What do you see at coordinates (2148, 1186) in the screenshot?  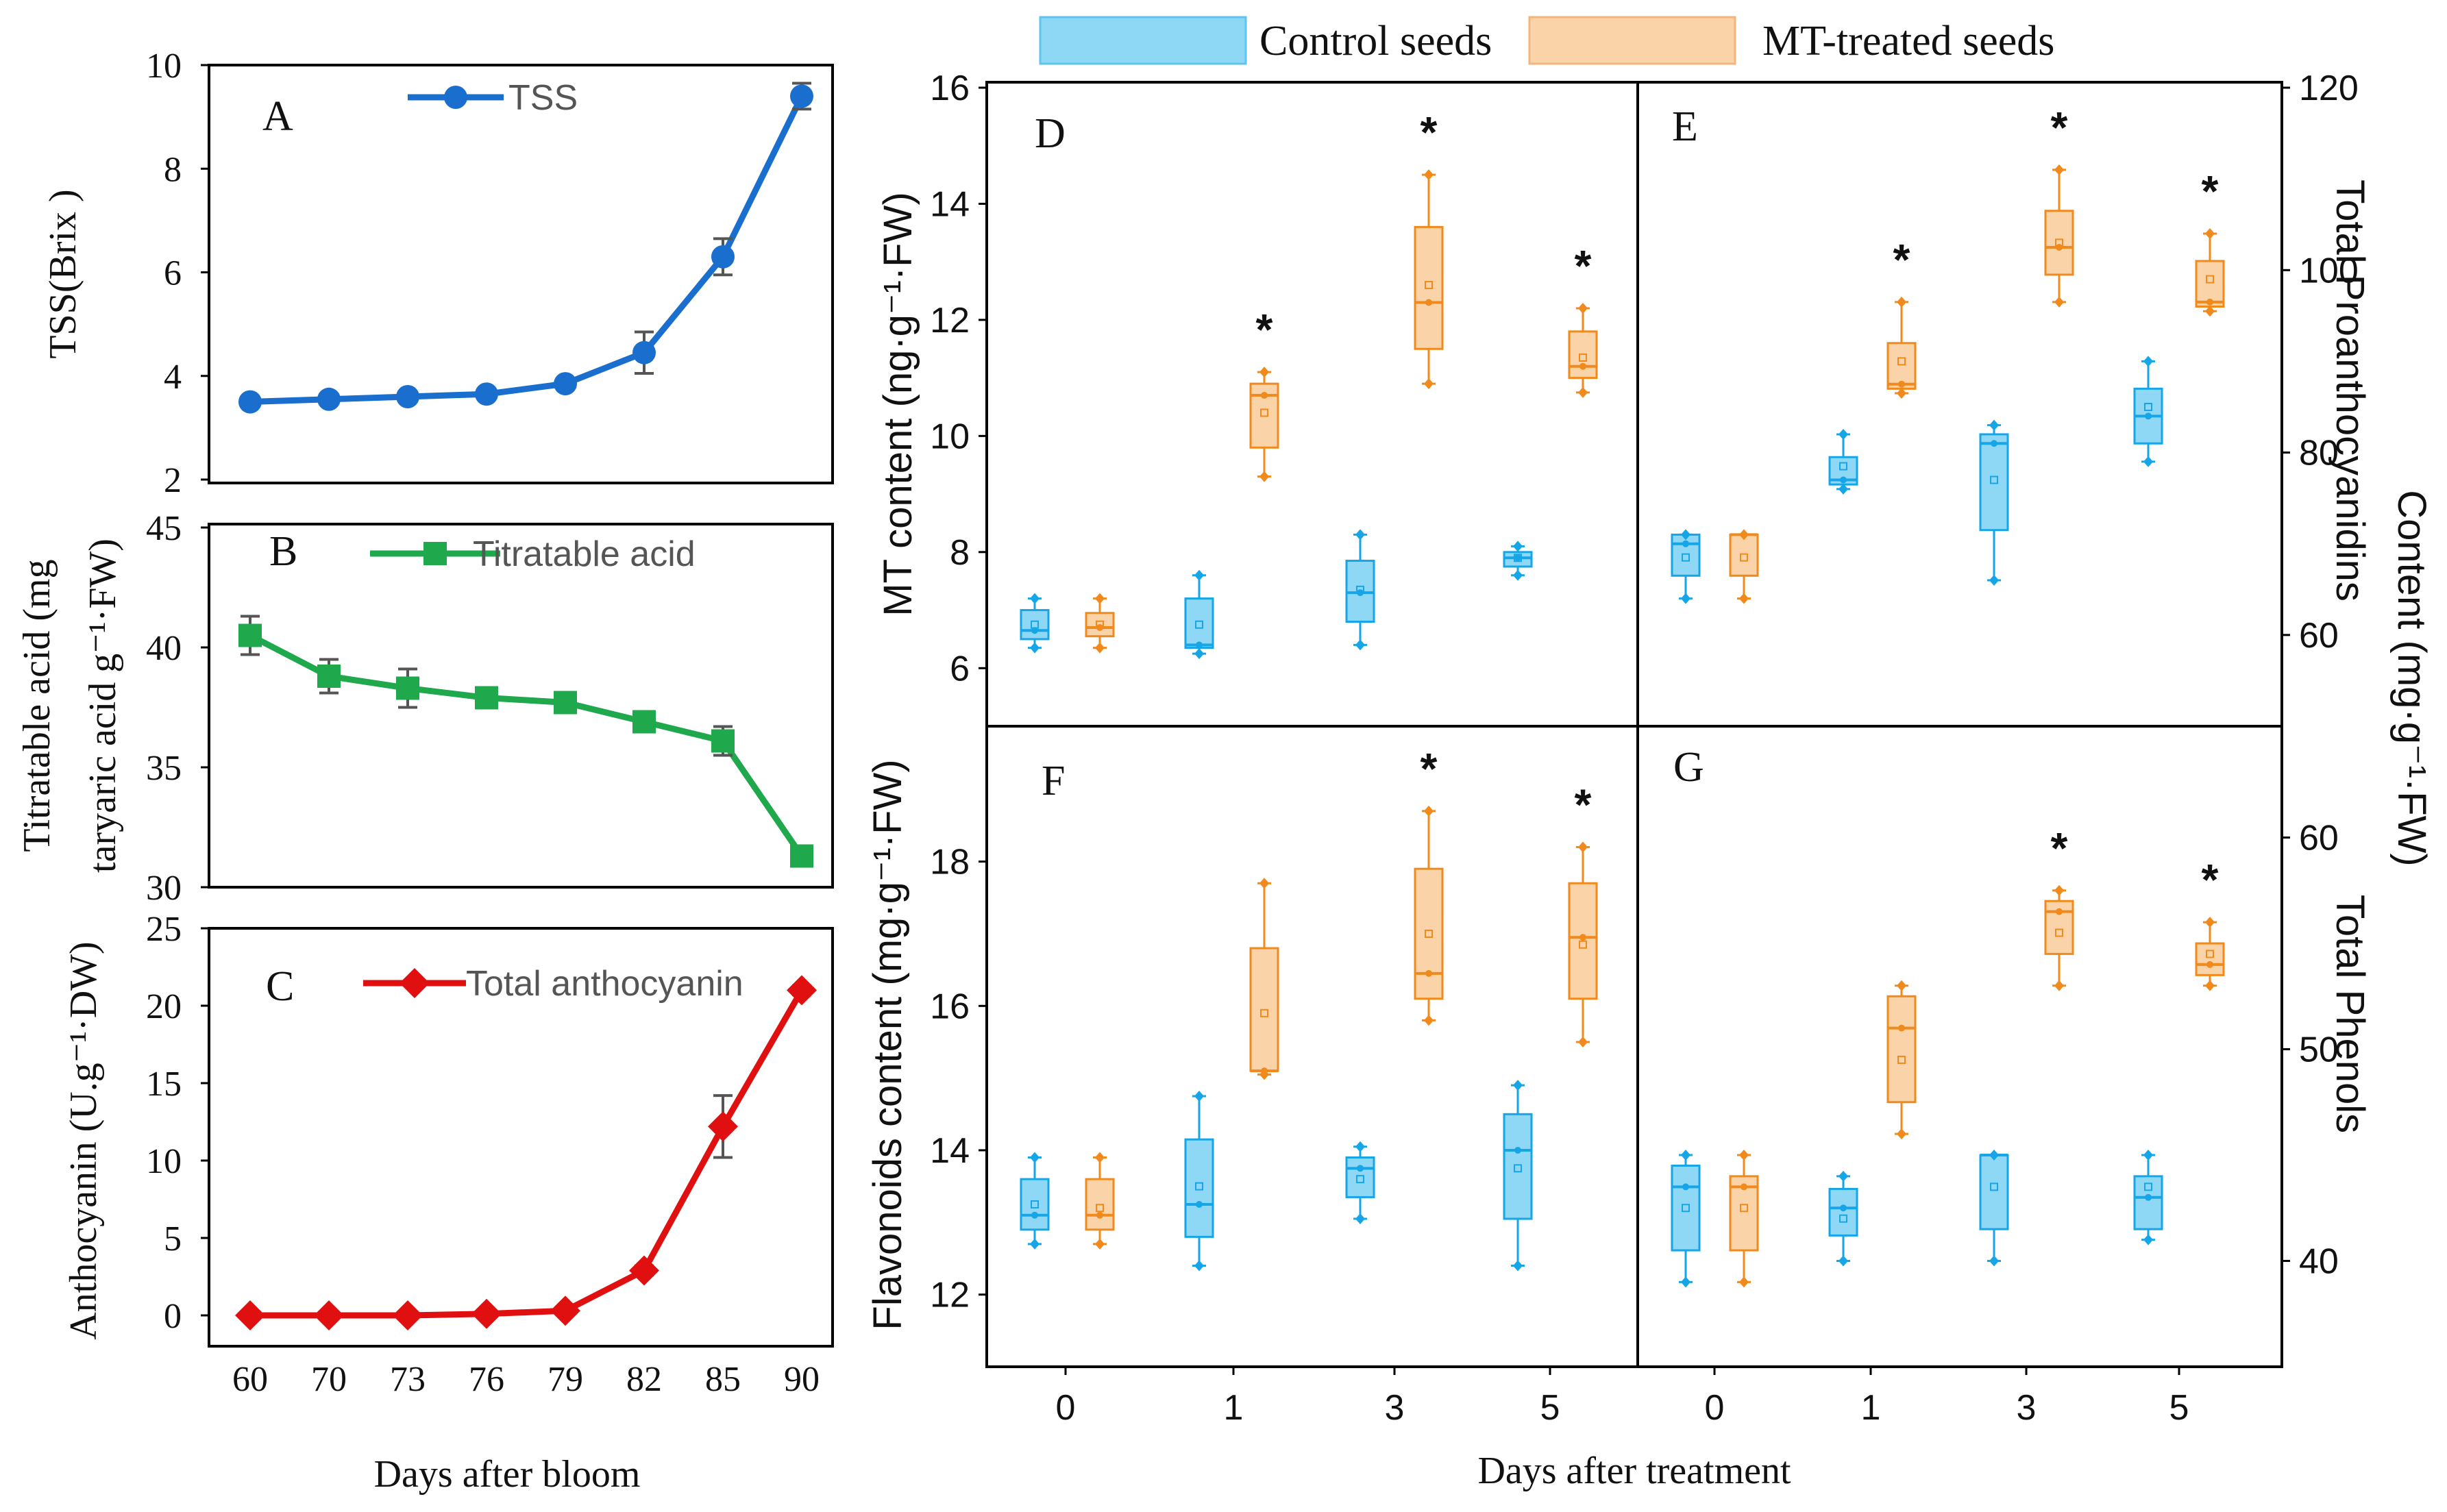 I see `panel-g-control-mean` at bounding box center [2148, 1186].